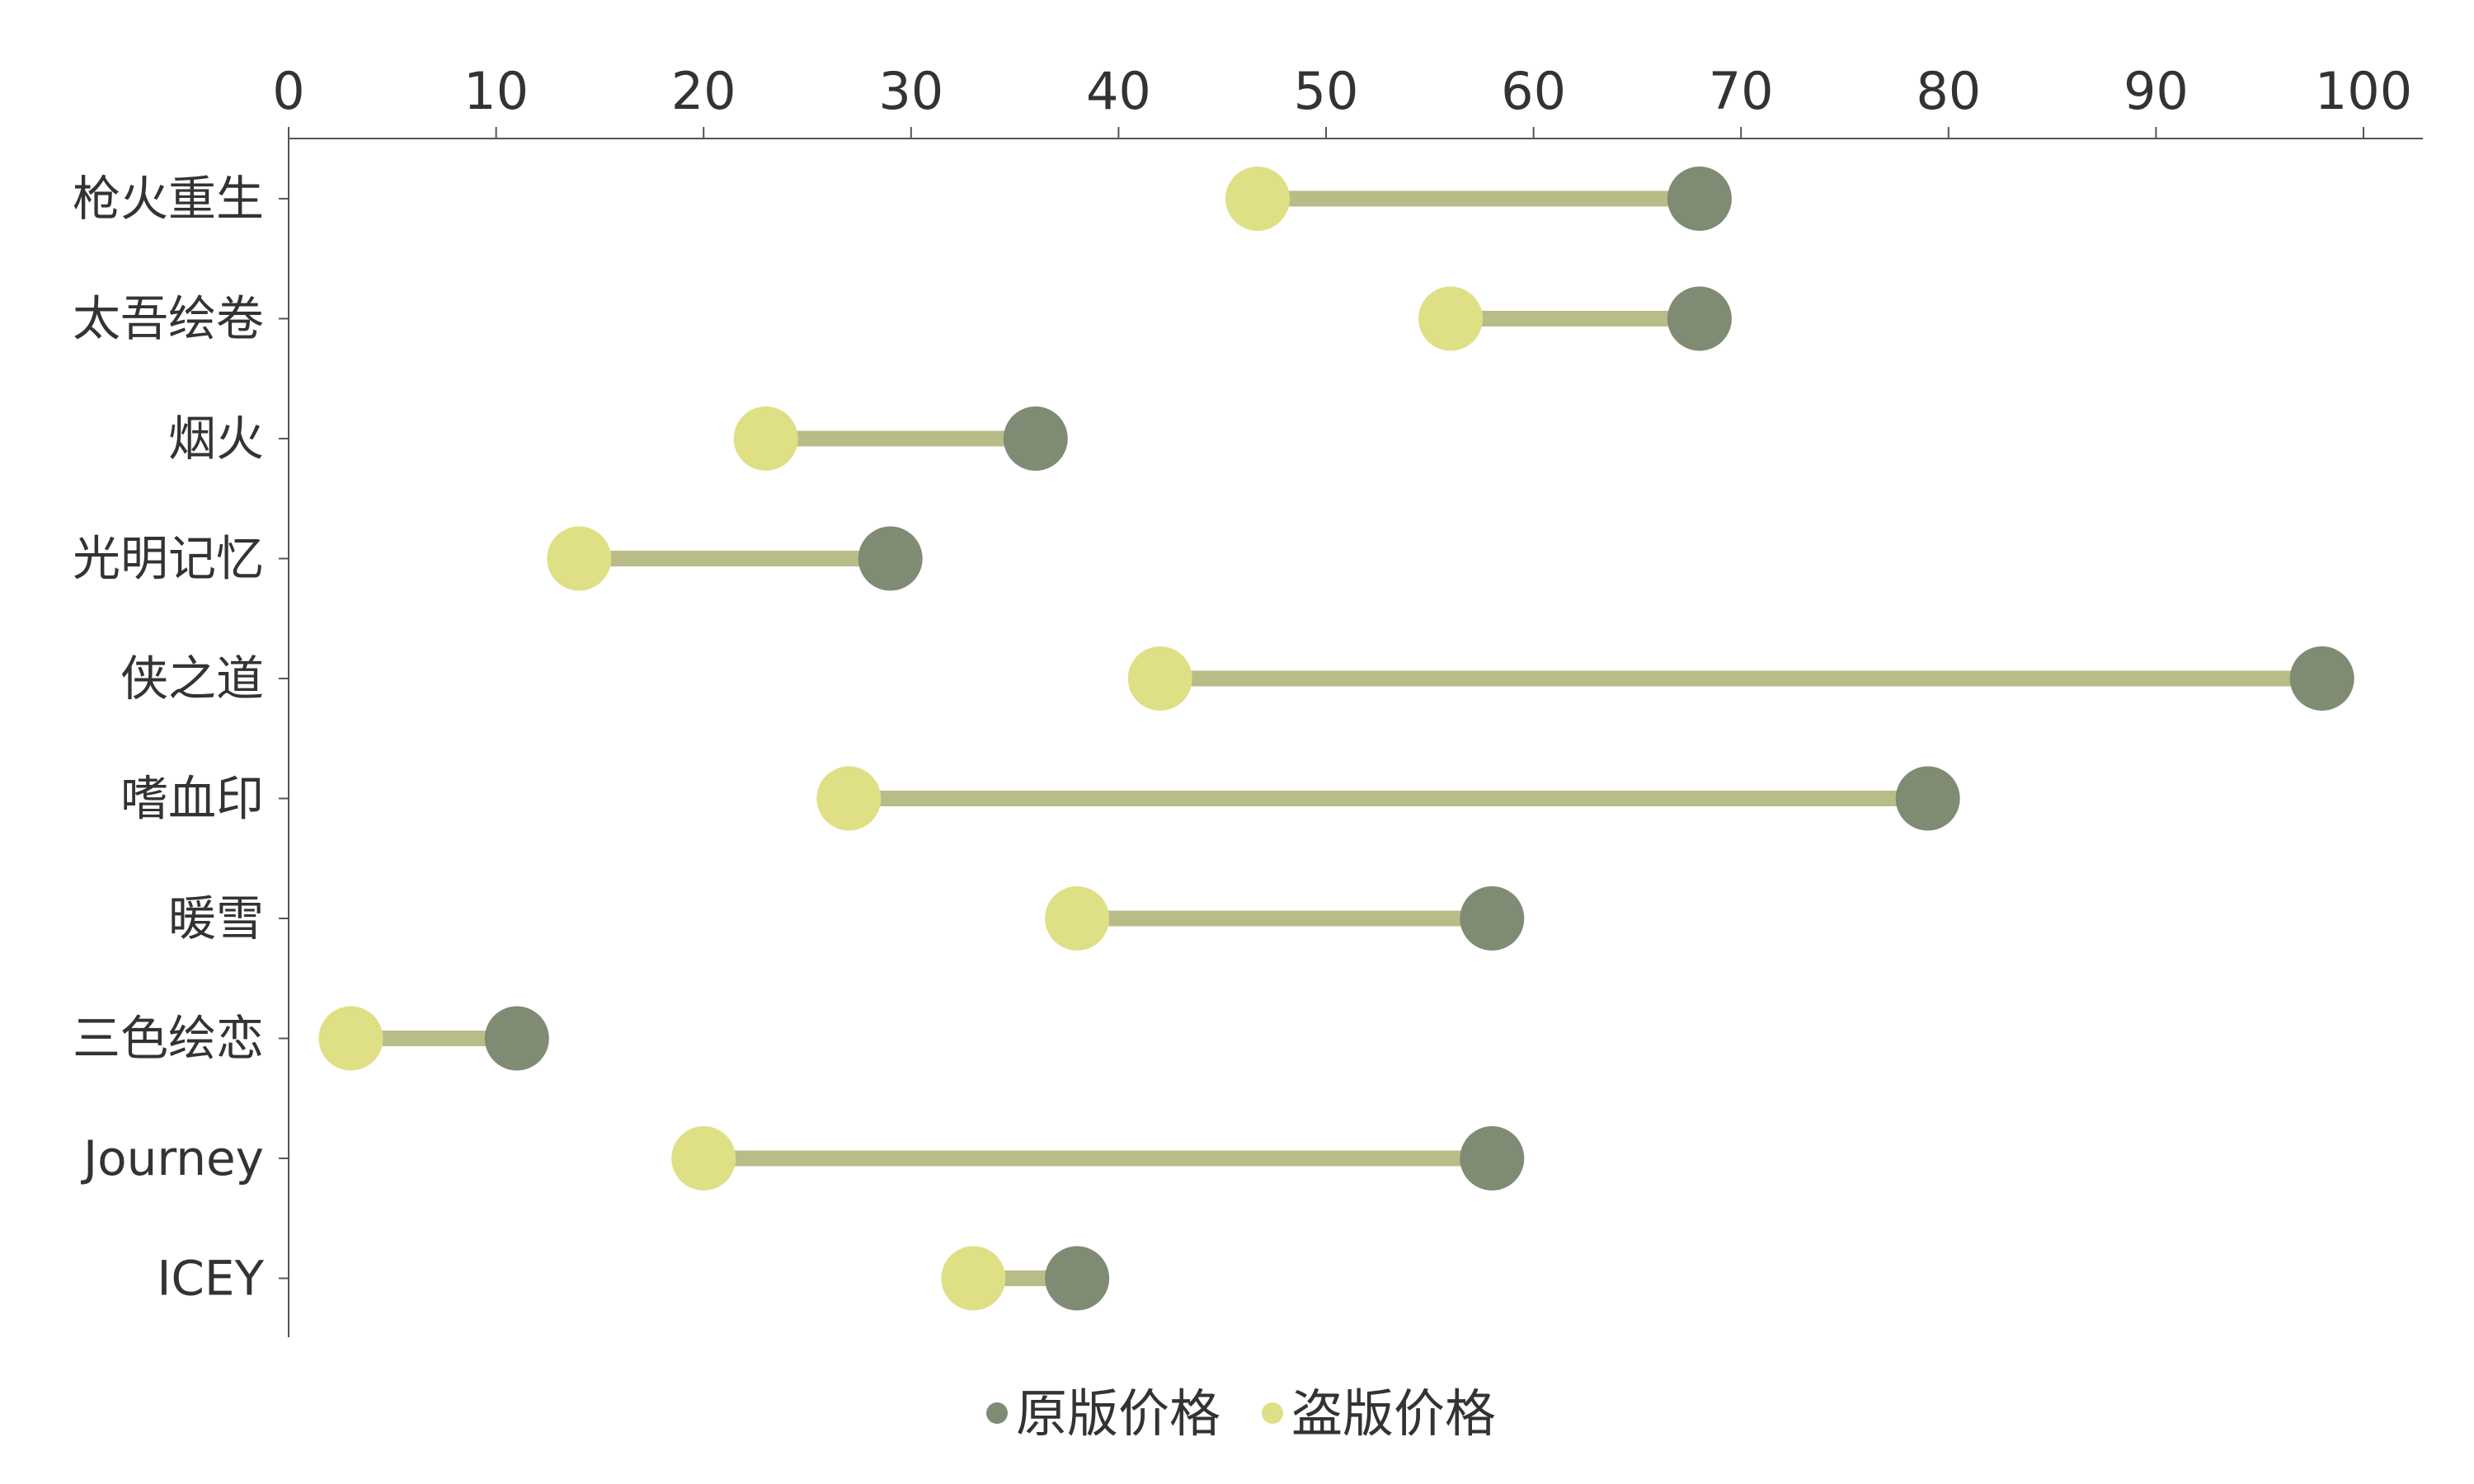 This screenshot has height=1484, width=2474. I want to click on legend: 原版价格 盗版价格, so click(1241, 1413).